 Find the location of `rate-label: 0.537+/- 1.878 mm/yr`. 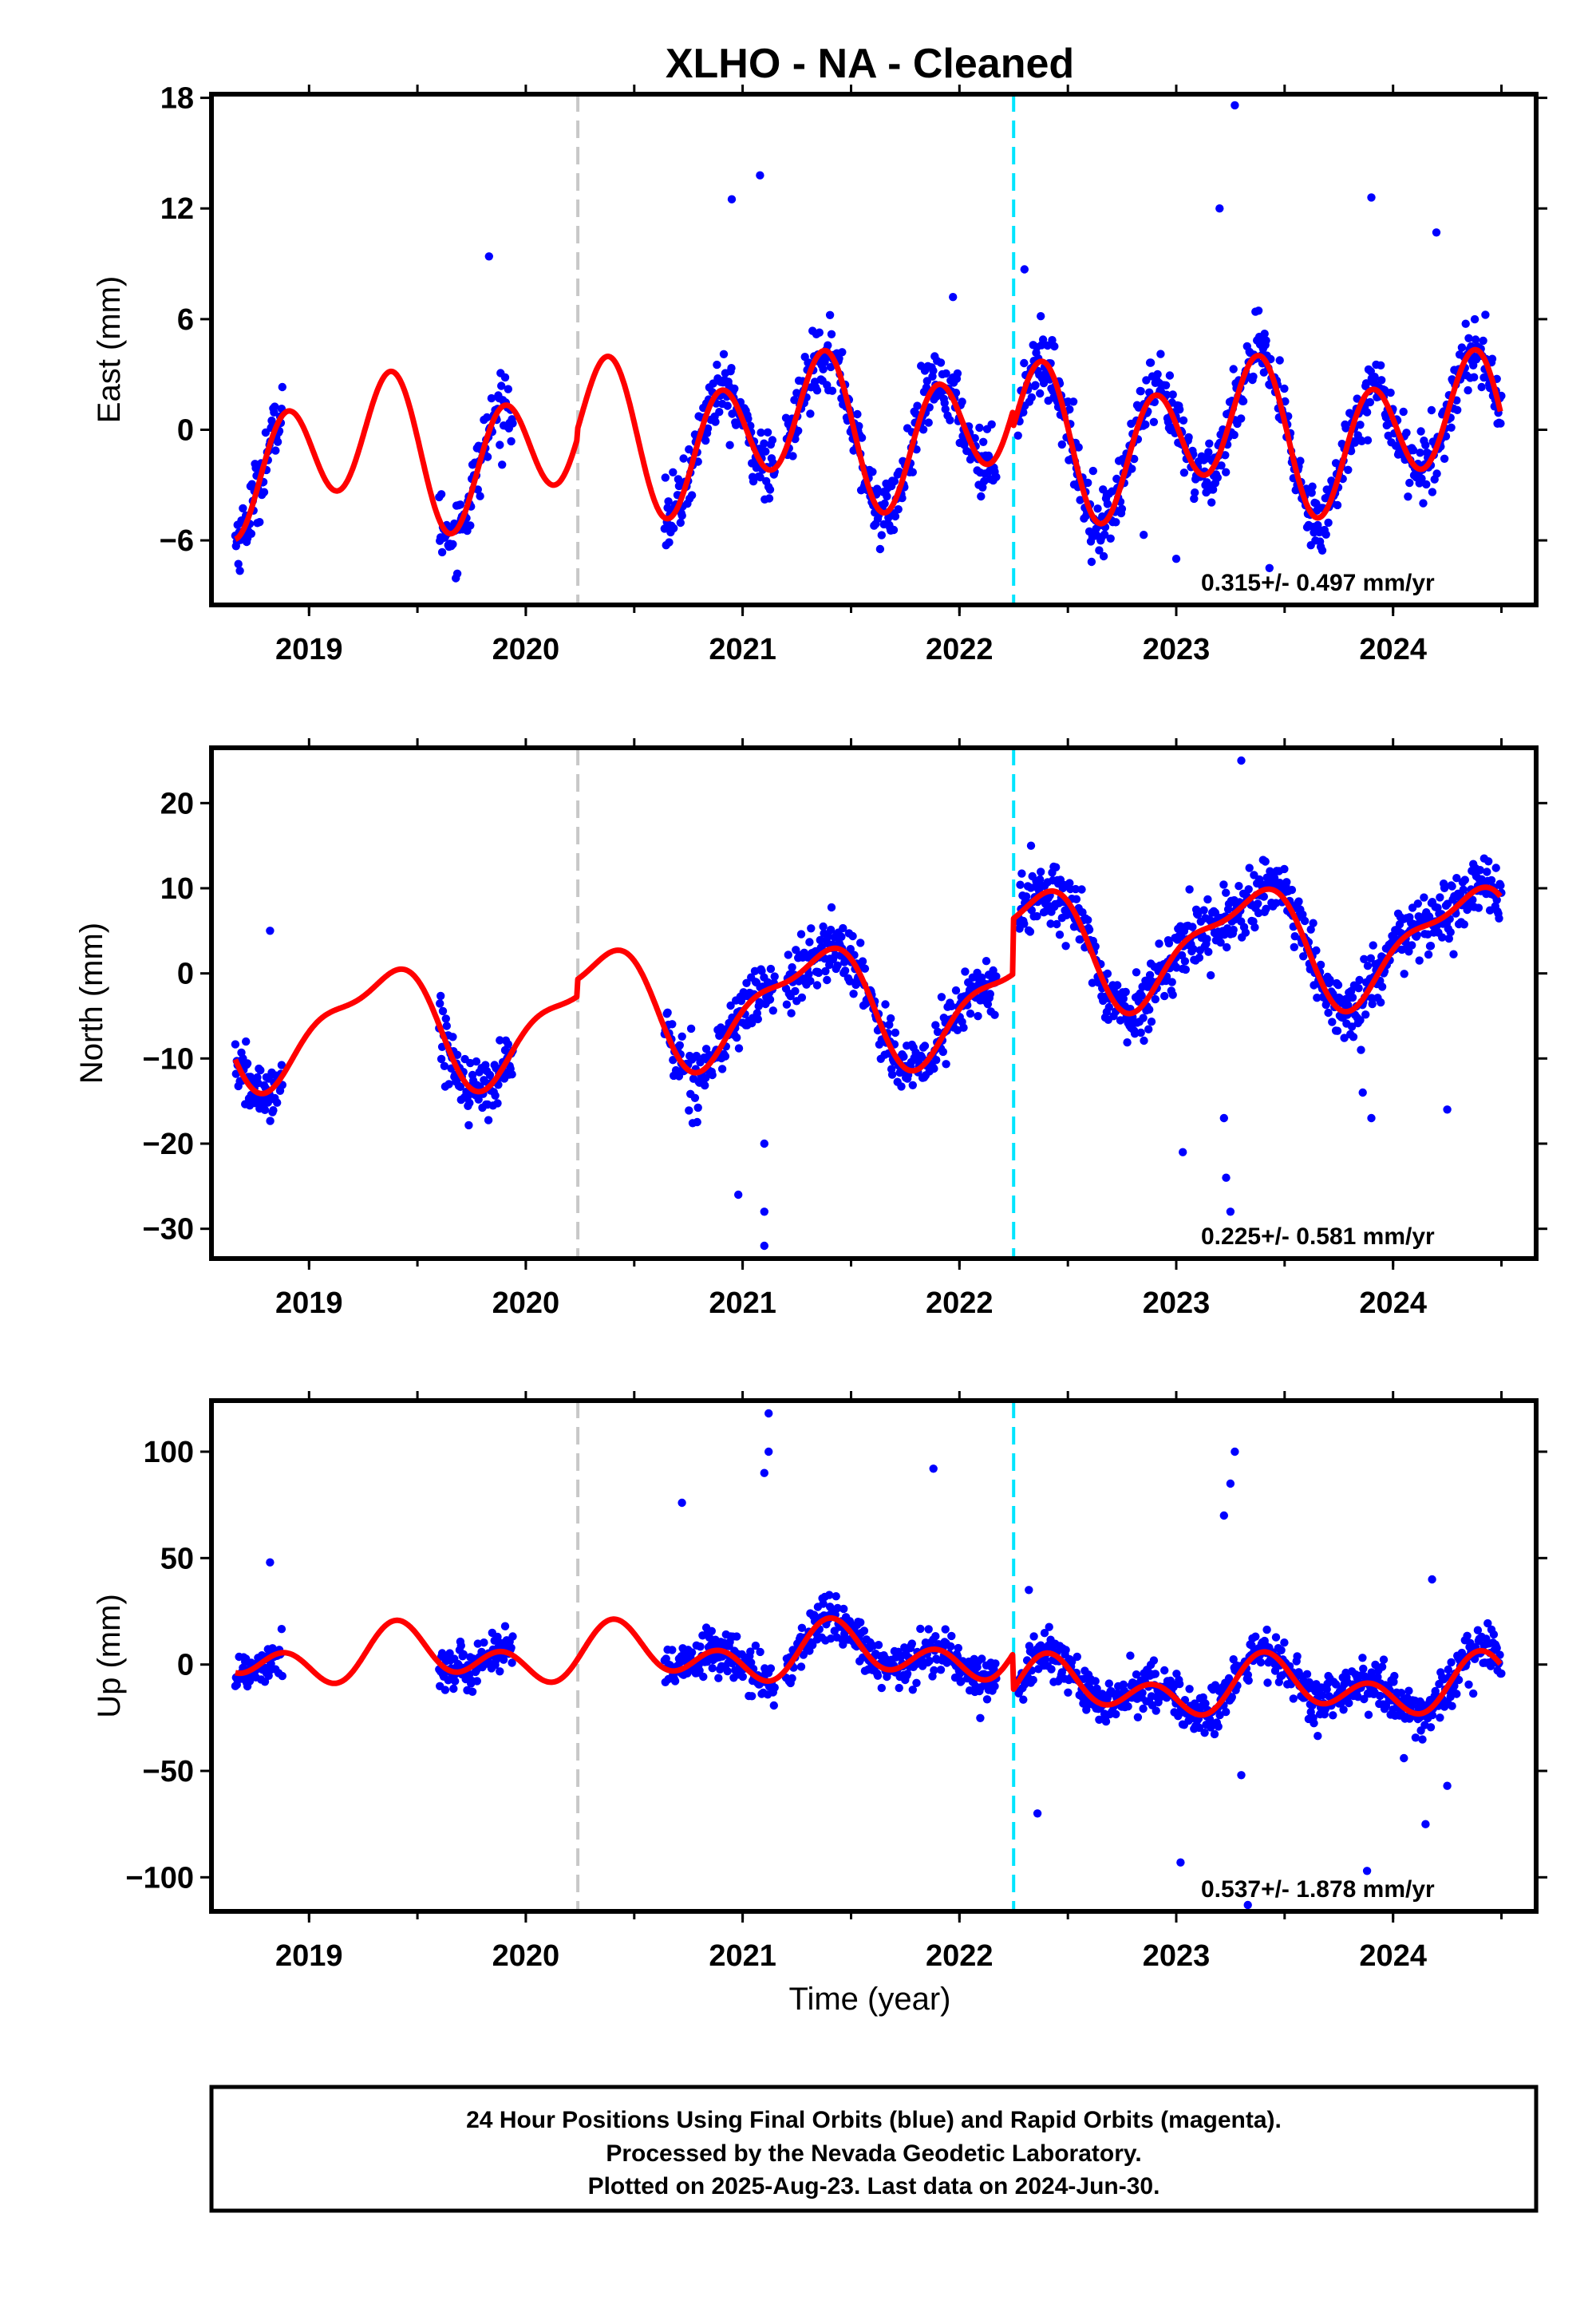

rate-label: 0.537+/- 1.878 mm/yr is located at coordinates (1318, 1889).